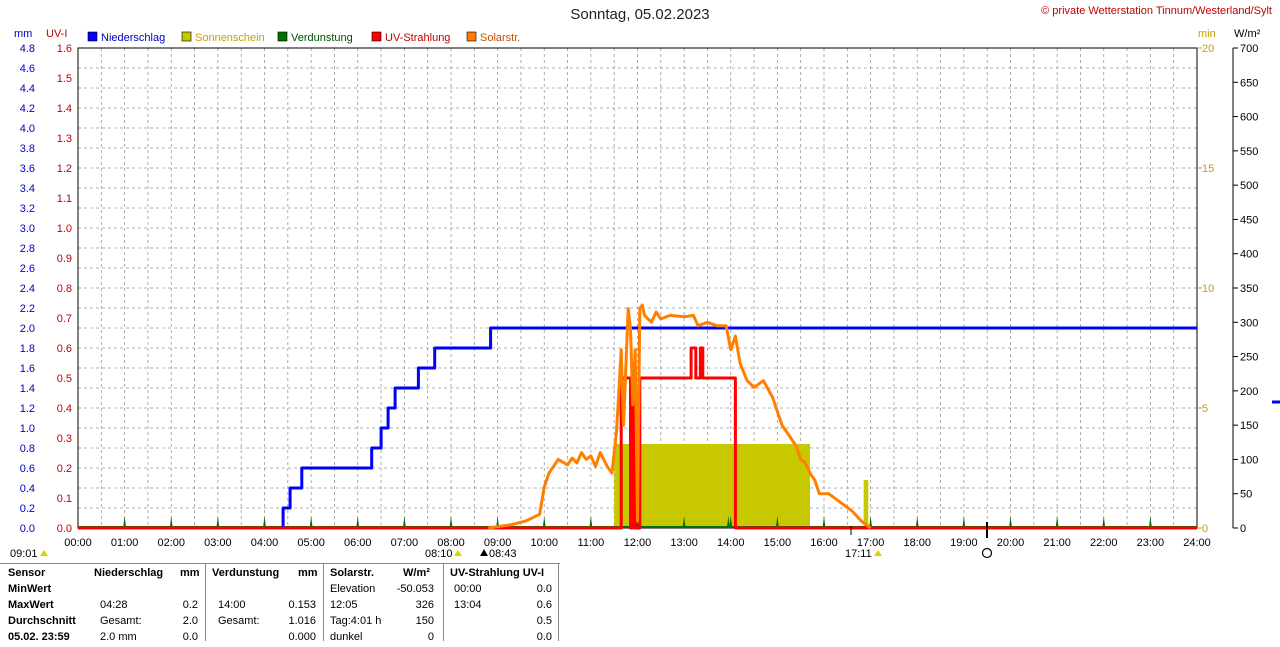  Describe the element at coordinates (424, 605) in the screenshot. I see `stats-cell-s_val: 326` at that location.